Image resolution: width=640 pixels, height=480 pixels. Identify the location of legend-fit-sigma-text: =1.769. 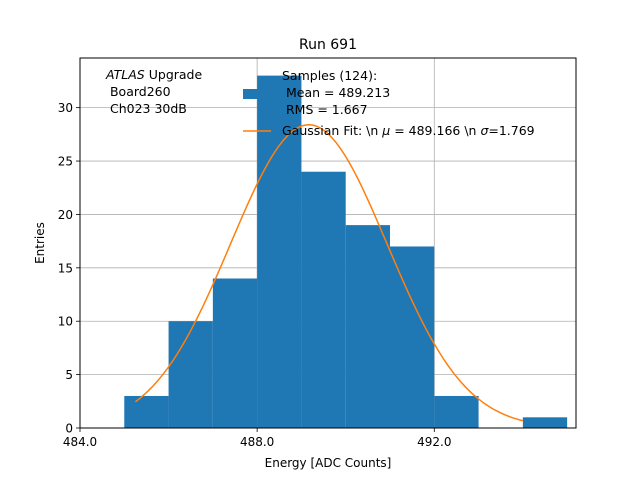
(511, 130).